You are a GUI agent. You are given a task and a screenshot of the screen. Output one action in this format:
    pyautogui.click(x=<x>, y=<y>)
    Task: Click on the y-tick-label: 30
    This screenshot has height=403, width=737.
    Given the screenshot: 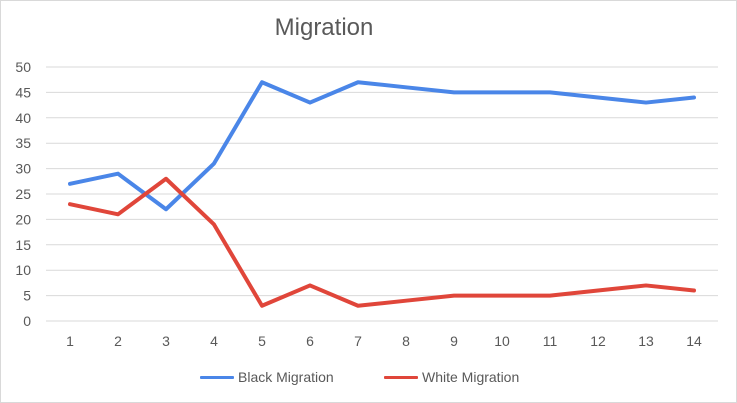 What is the action you would take?
    pyautogui.click(x=23, y=169)
    